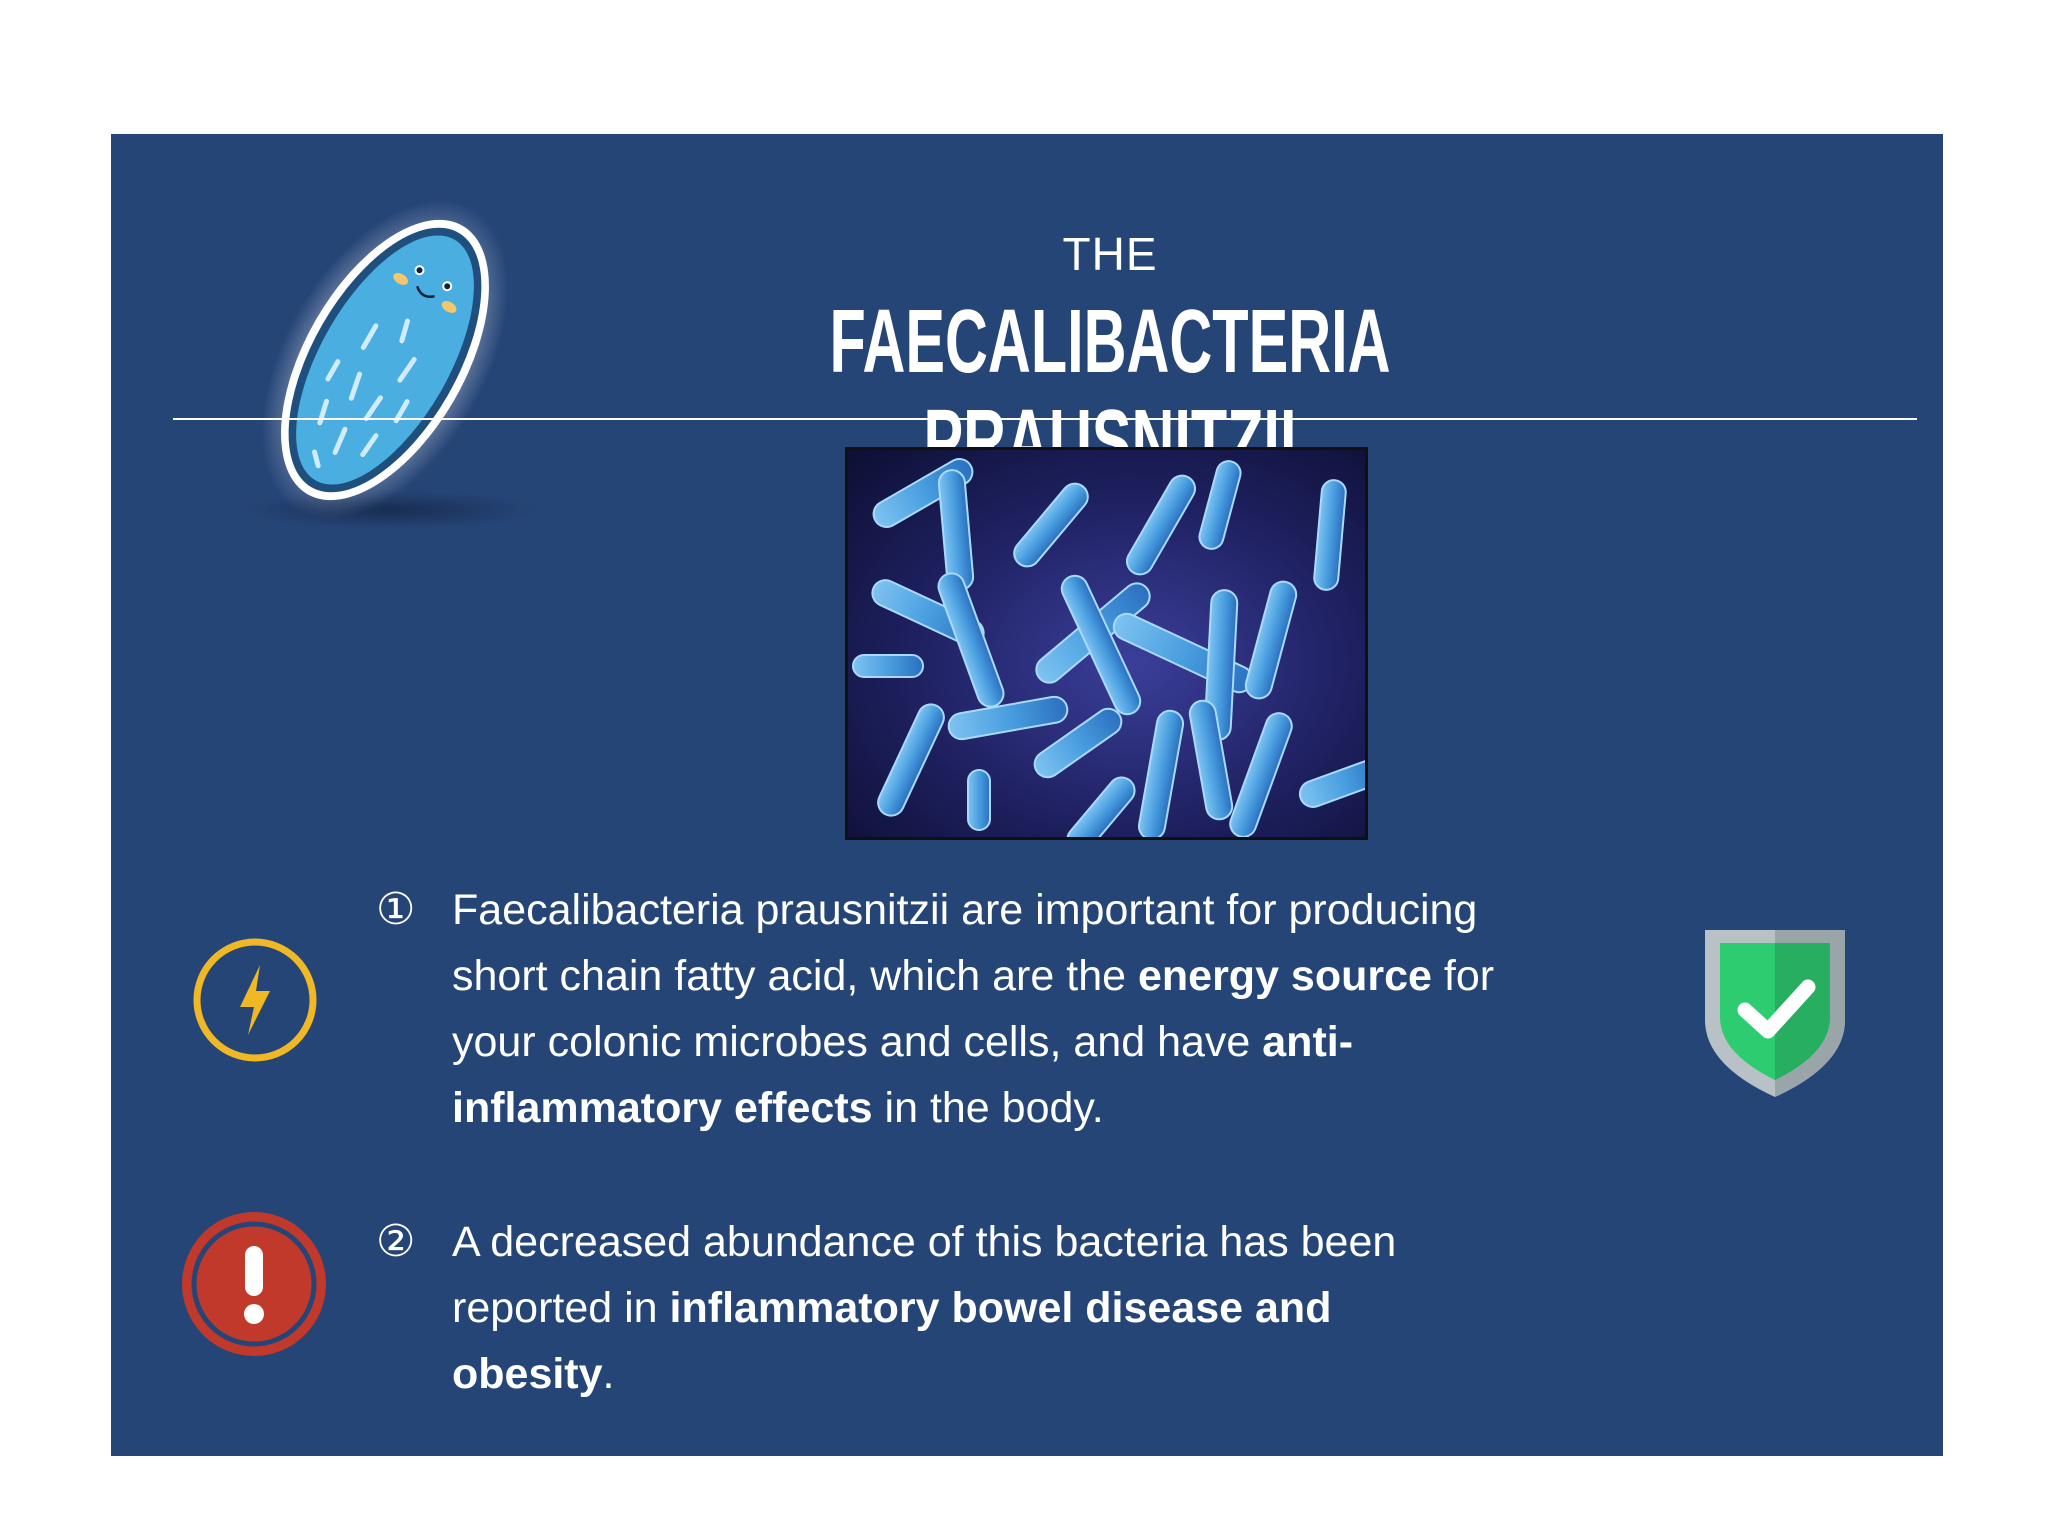 The height and width of the screenshot is (1536, 2048). Describe the element at coordinates (1775, 1013) in the screenshot. I see `shield-check-icon` at that location.